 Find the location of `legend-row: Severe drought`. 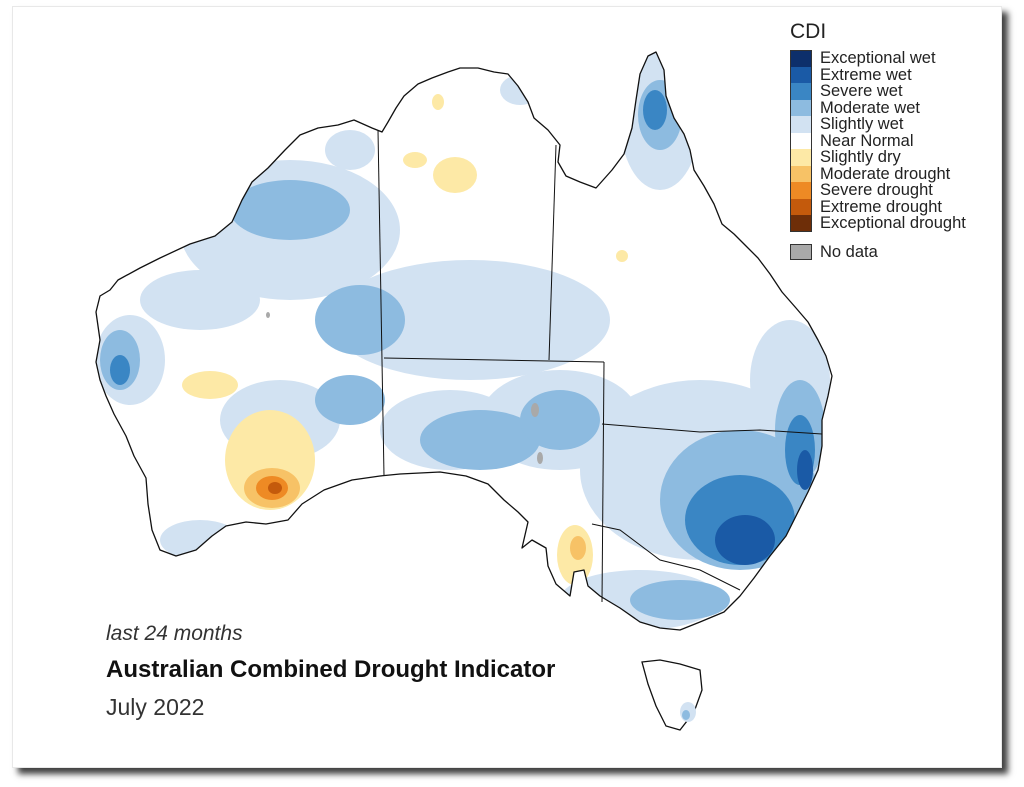

legend-row: Severe drought is located at coordinates (878, 190).